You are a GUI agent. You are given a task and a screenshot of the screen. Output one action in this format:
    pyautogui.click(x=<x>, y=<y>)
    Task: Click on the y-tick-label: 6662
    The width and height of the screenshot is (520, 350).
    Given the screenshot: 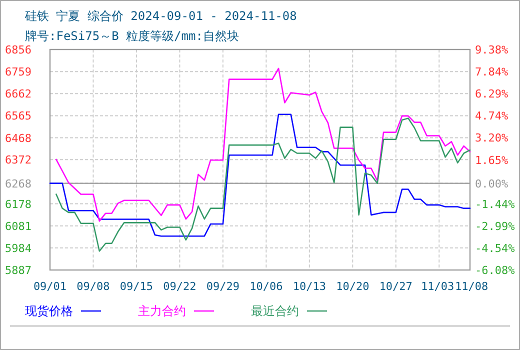 What is the action you would take?
    pyautogui.click(x=18, y=94)
    